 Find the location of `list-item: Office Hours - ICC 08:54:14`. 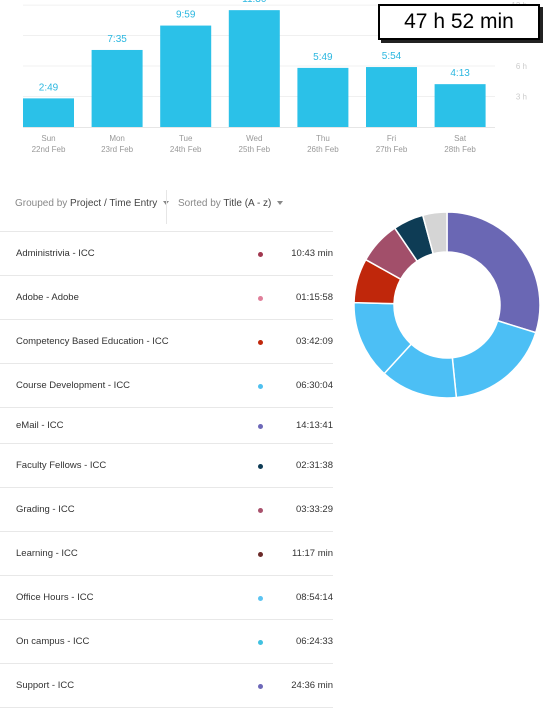

list-item: Office Hours - ICC 08:54:14 is located at coordinates (166, 597).